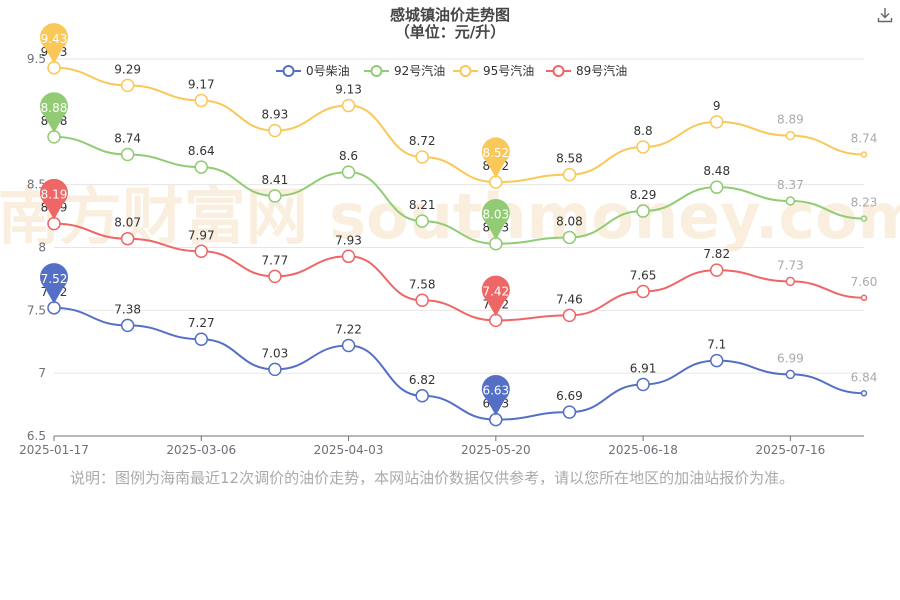  I want to click on data-label: 7.65, so click(643, 275).